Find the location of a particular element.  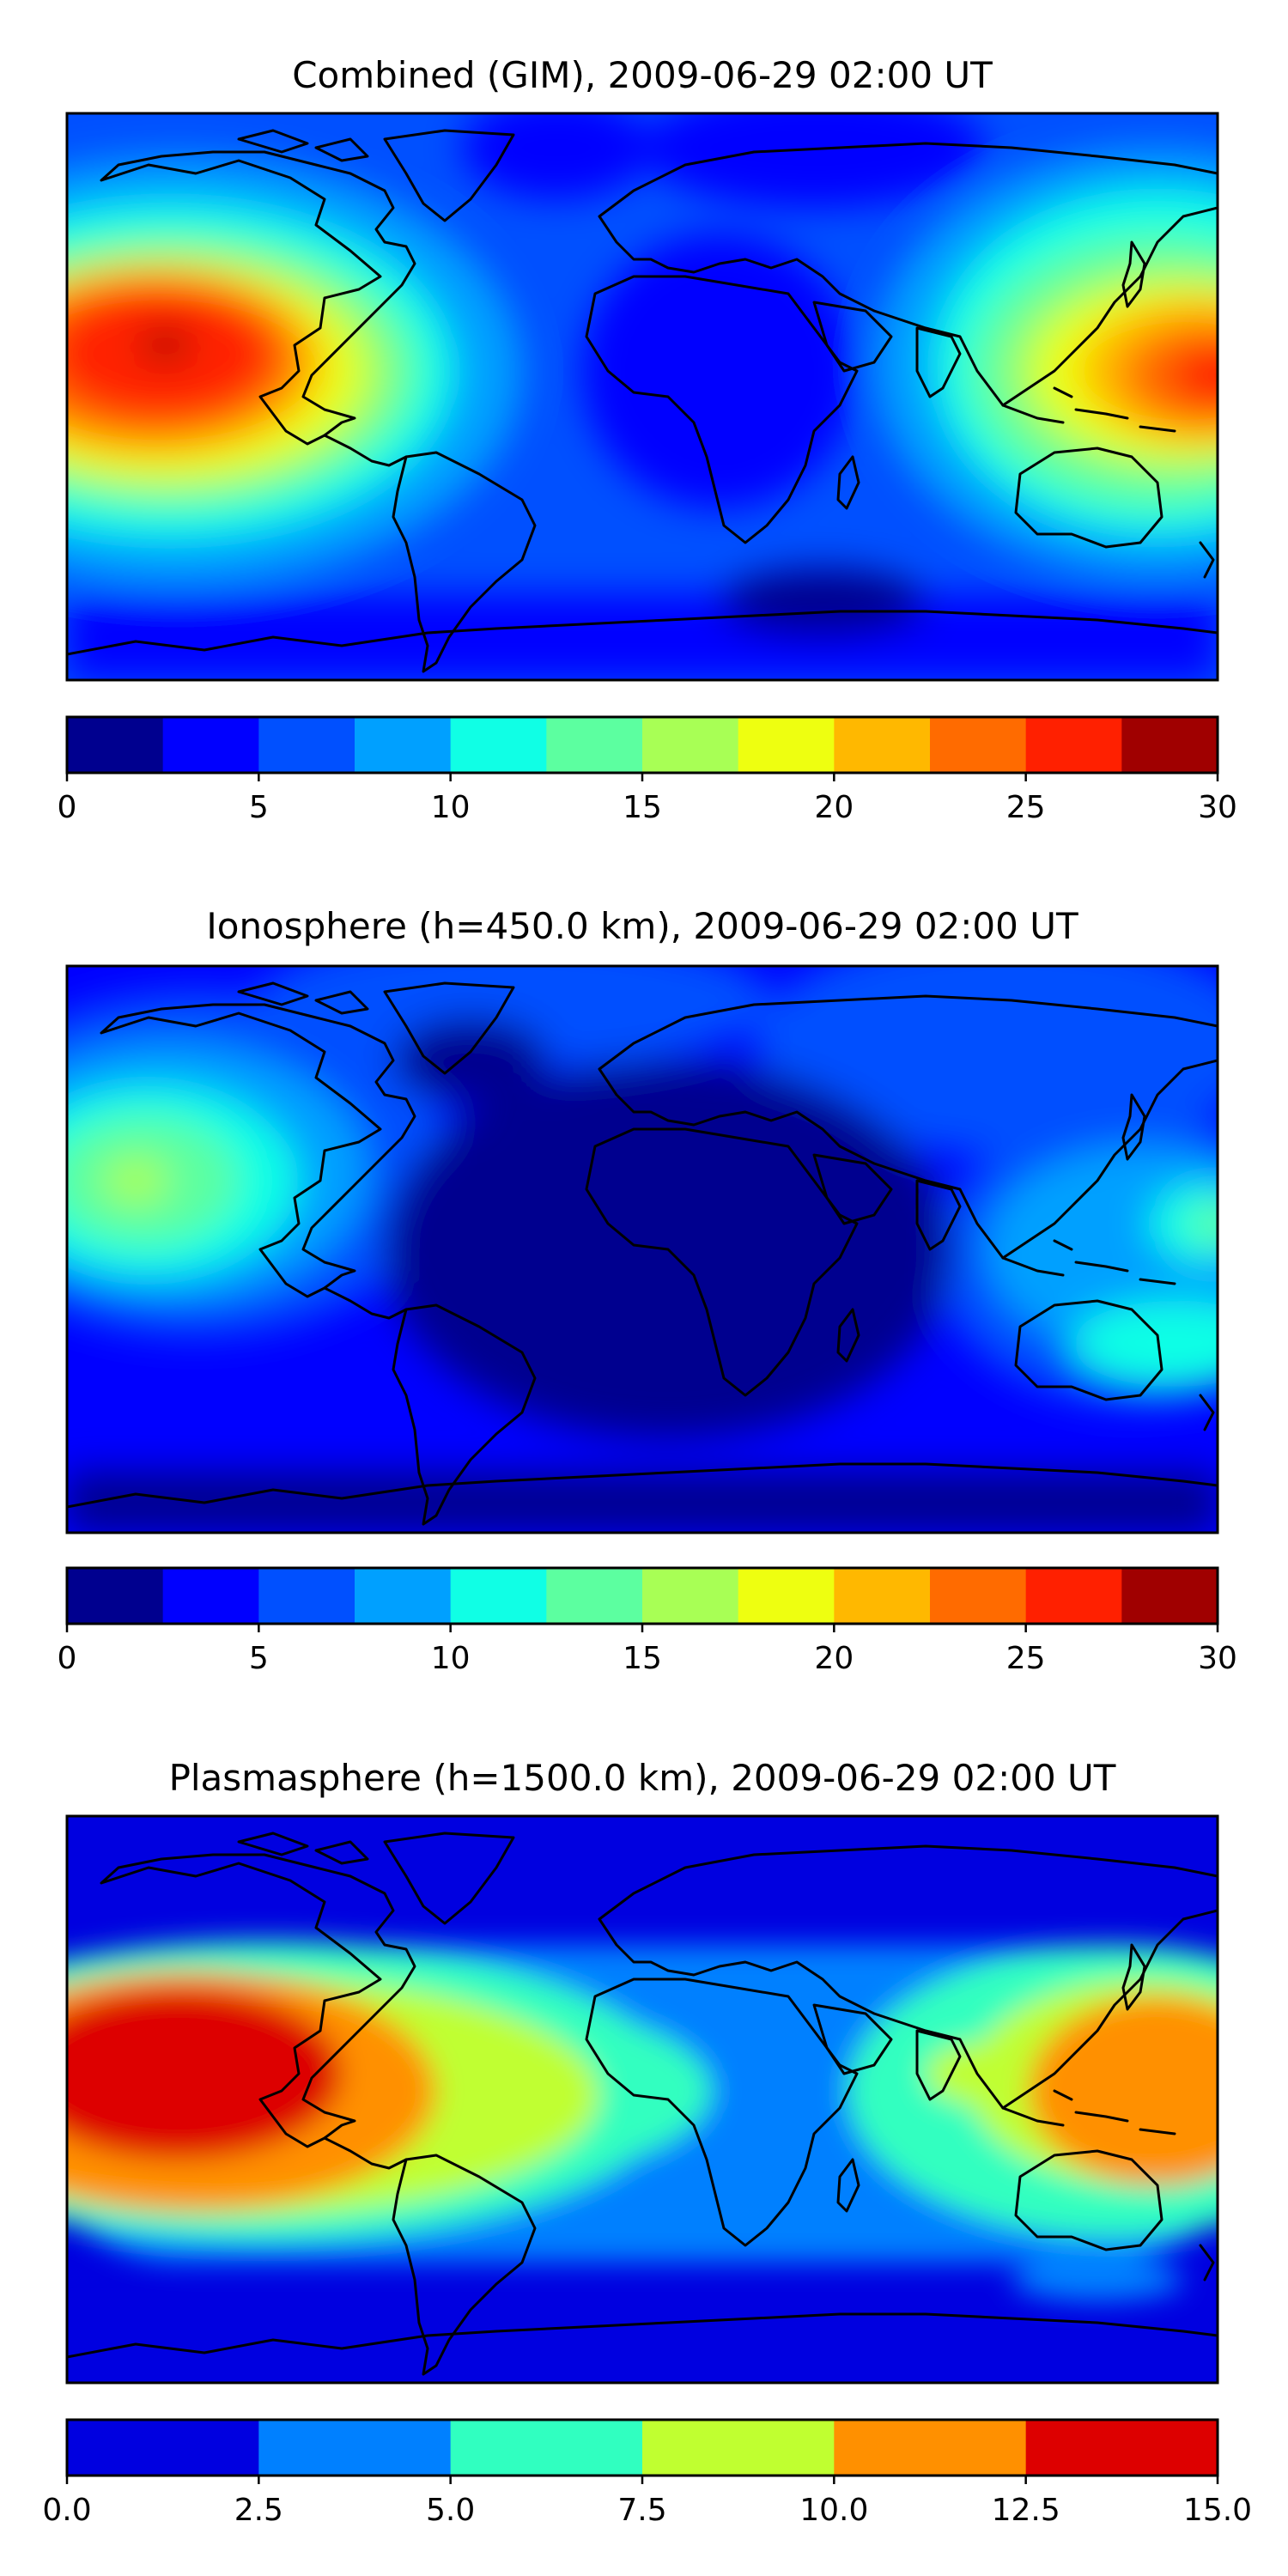

colorbar-tick-label: 5.0 is located at coordinates (450, 2510).